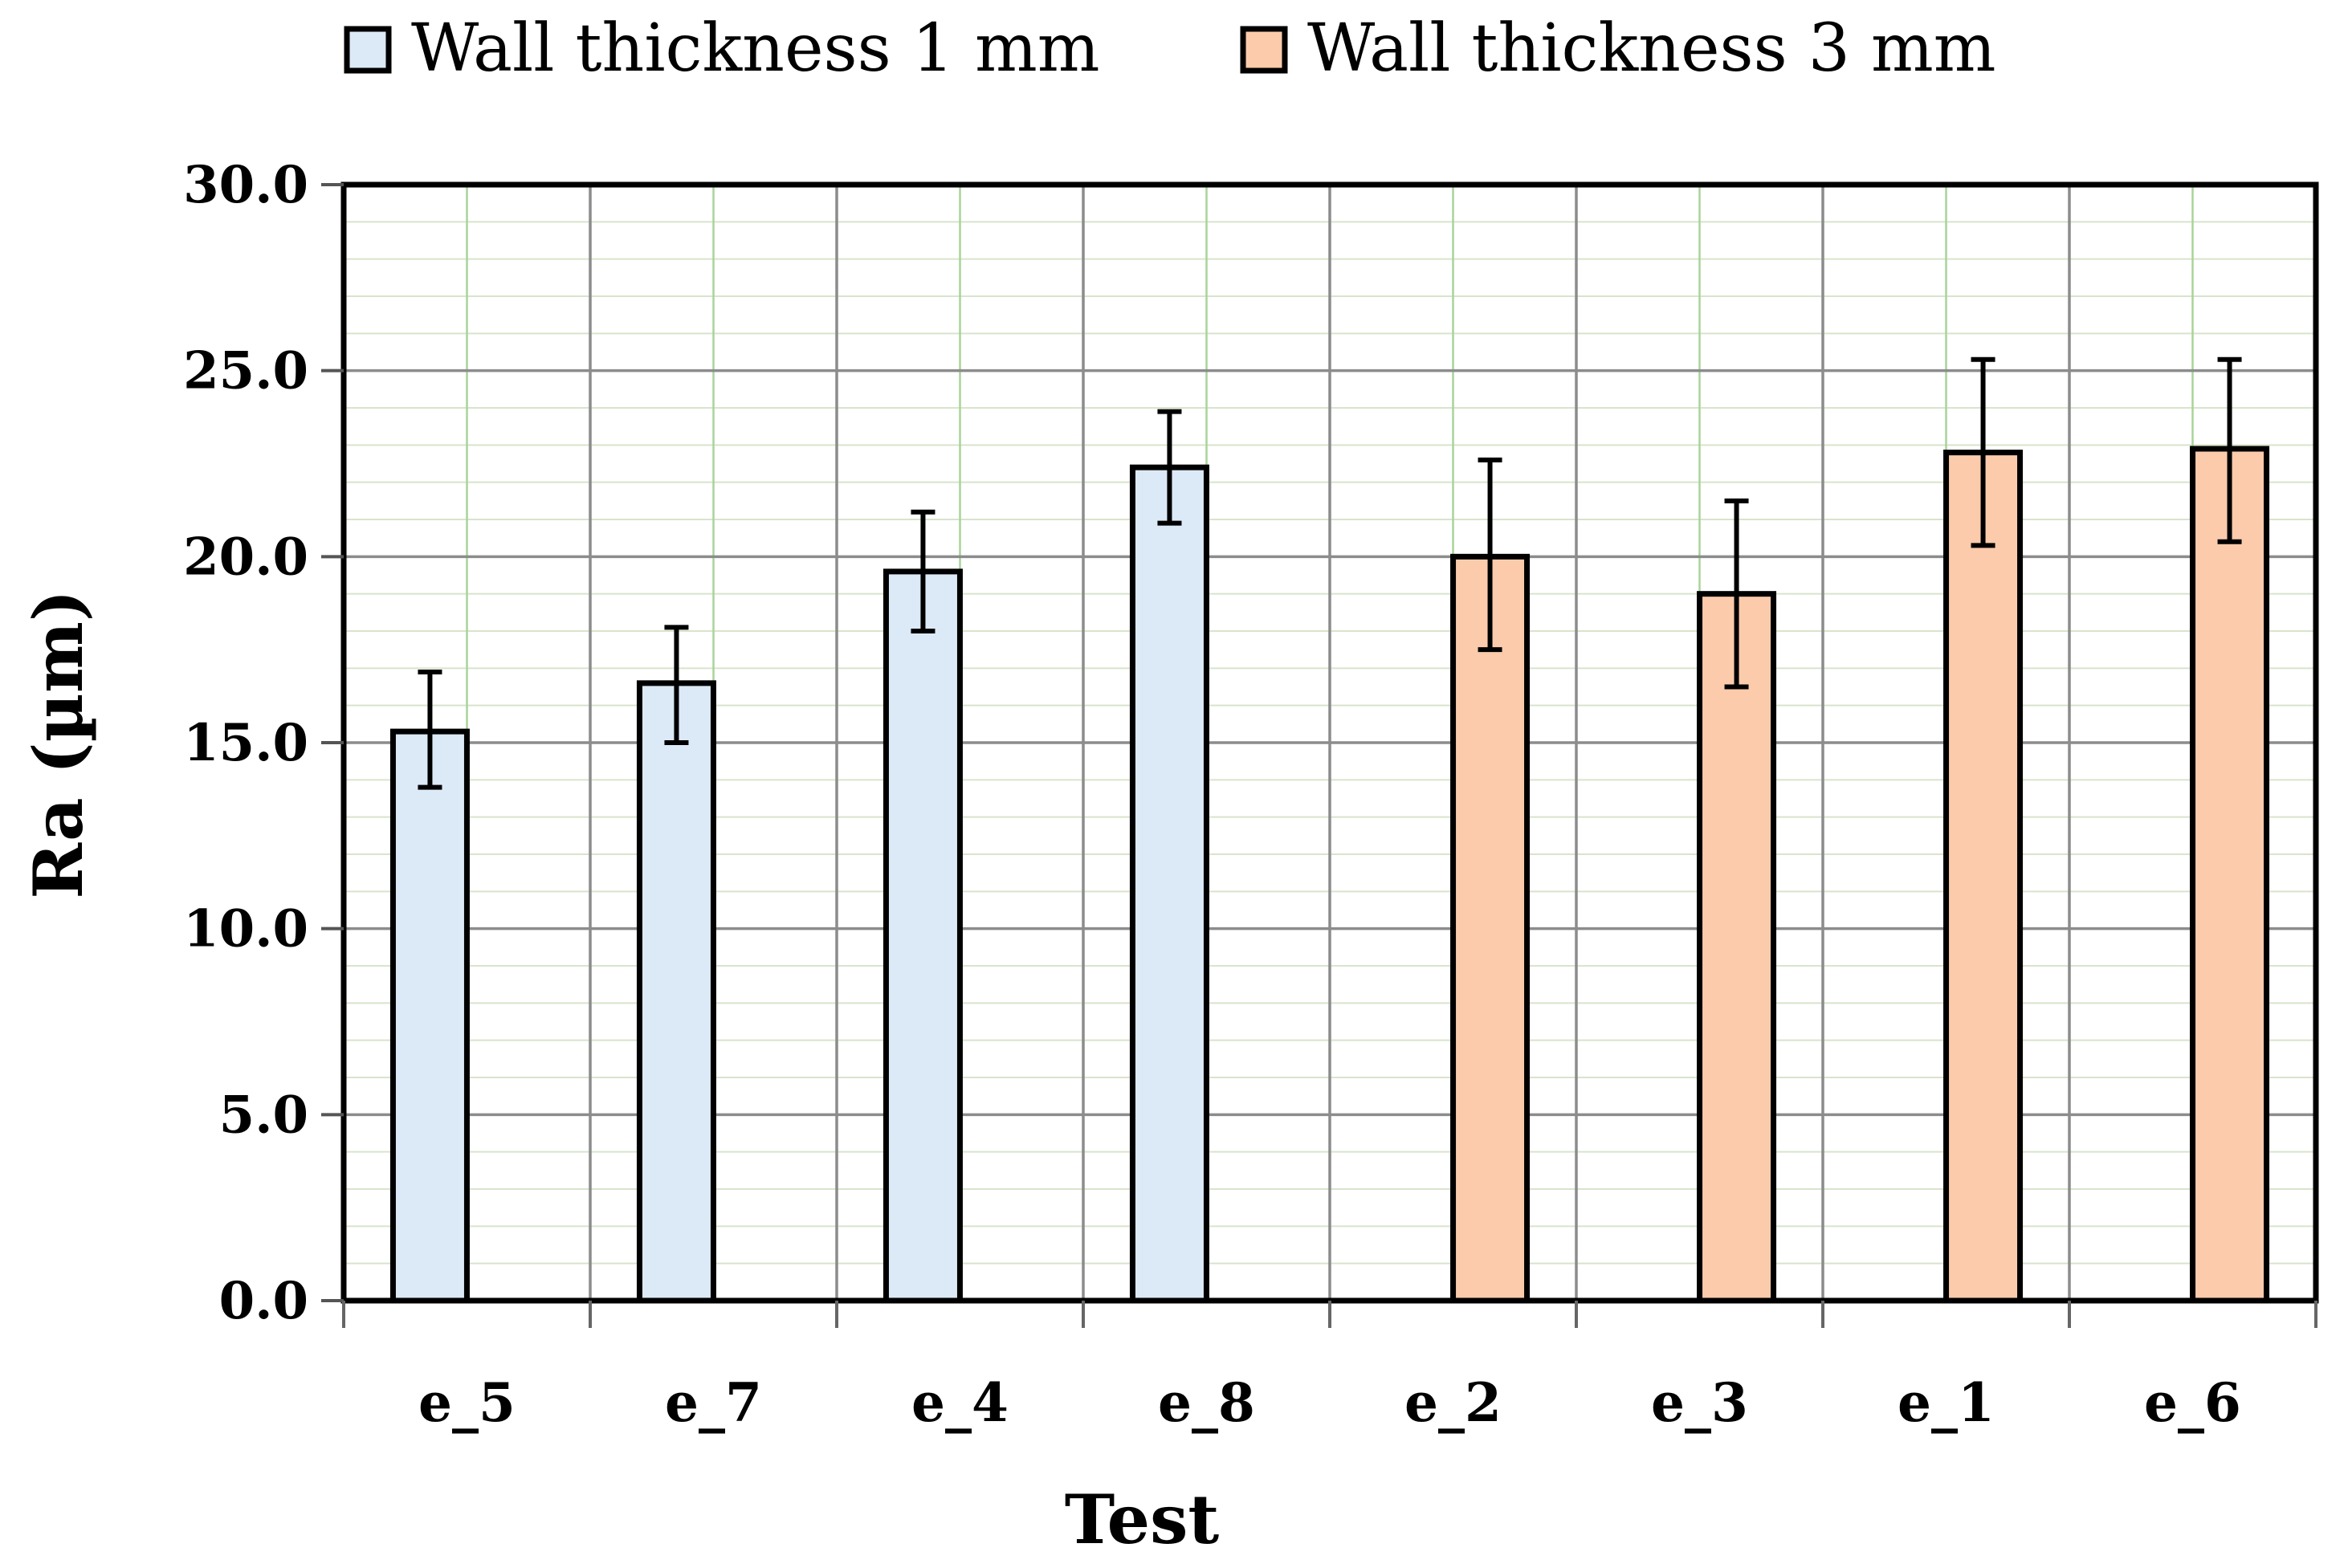  What do you see at coordinates (1206, 1402) in the screenshot?
I see `x-tick-label: e_8` at bounding box center [1206, 1402].